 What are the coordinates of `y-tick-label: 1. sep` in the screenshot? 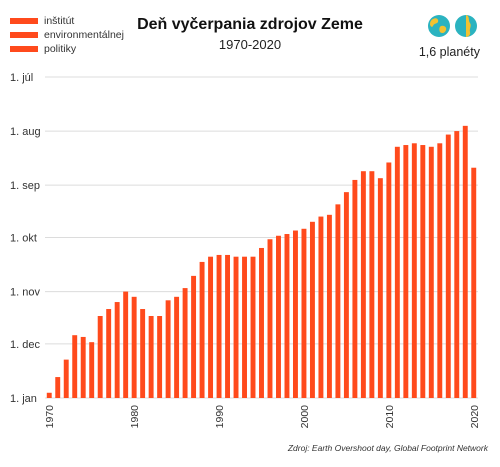 It's located at (25, 186).